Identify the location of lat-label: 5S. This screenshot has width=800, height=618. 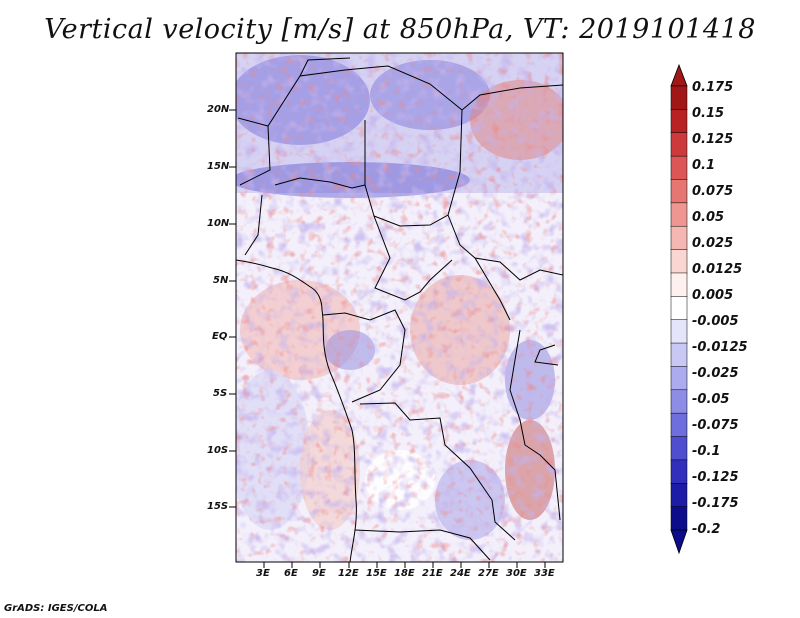
(220, 393).